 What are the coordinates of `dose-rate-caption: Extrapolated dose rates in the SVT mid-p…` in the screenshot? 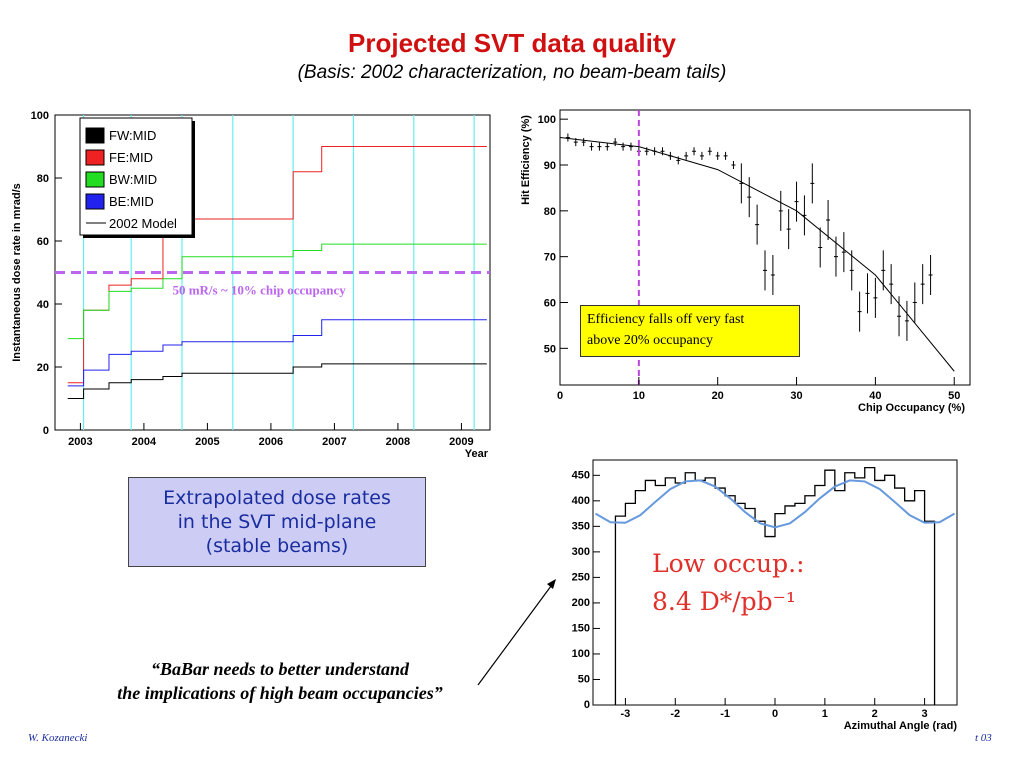 It's located at (277, 522).